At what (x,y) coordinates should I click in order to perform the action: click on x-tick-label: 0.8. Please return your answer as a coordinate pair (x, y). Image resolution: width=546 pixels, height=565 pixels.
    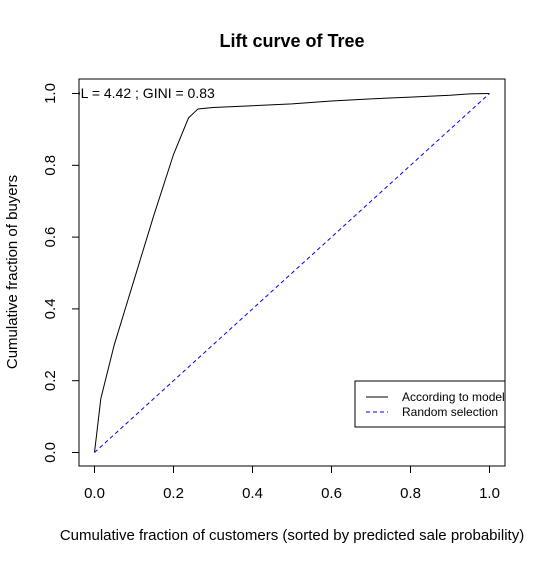
    Looking at the image, I should click on (410, 493).